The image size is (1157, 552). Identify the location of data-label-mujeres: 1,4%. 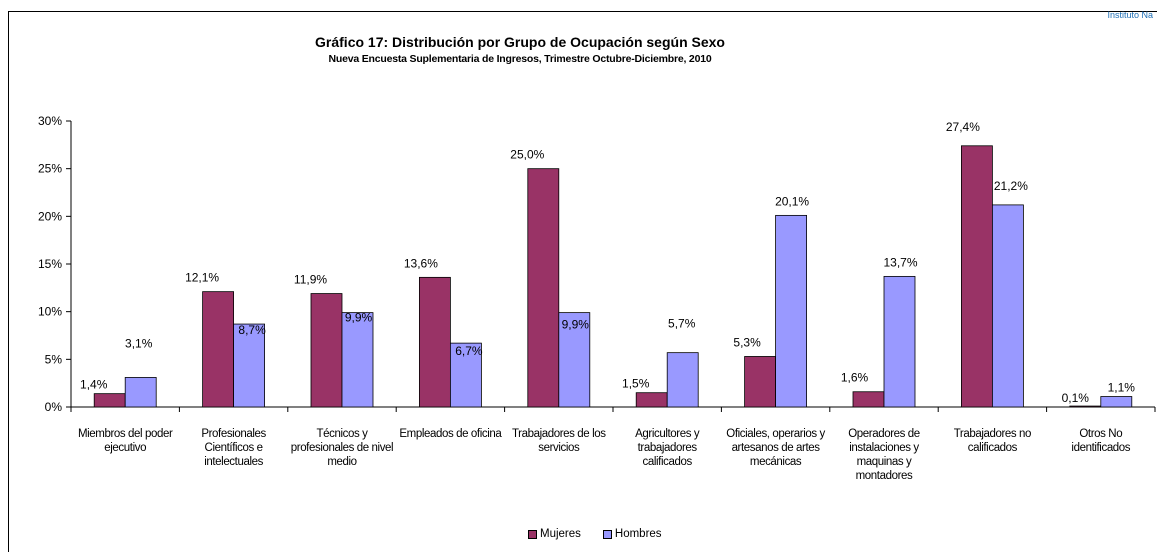
(94, 385).